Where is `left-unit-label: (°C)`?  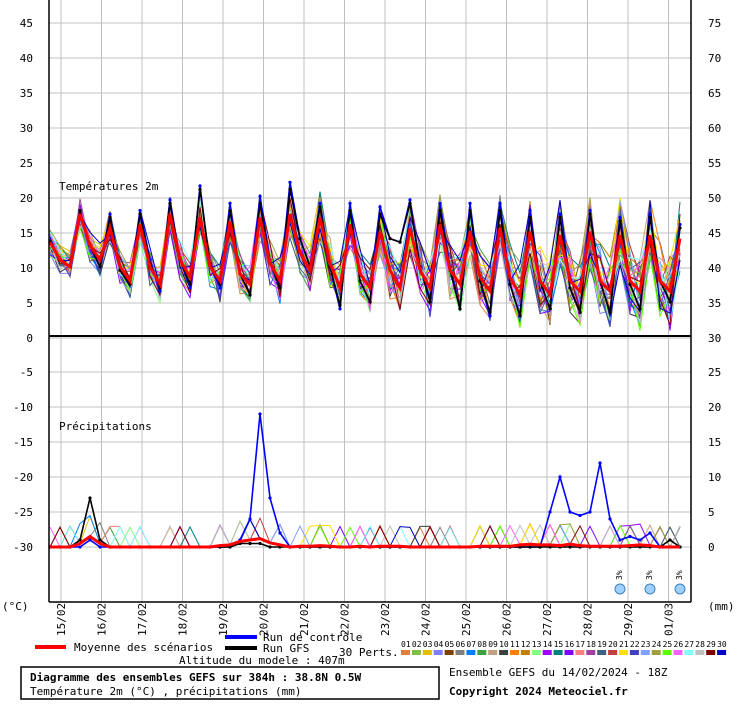 left-unit-label: (°C) is located at coordinates (15, 606).